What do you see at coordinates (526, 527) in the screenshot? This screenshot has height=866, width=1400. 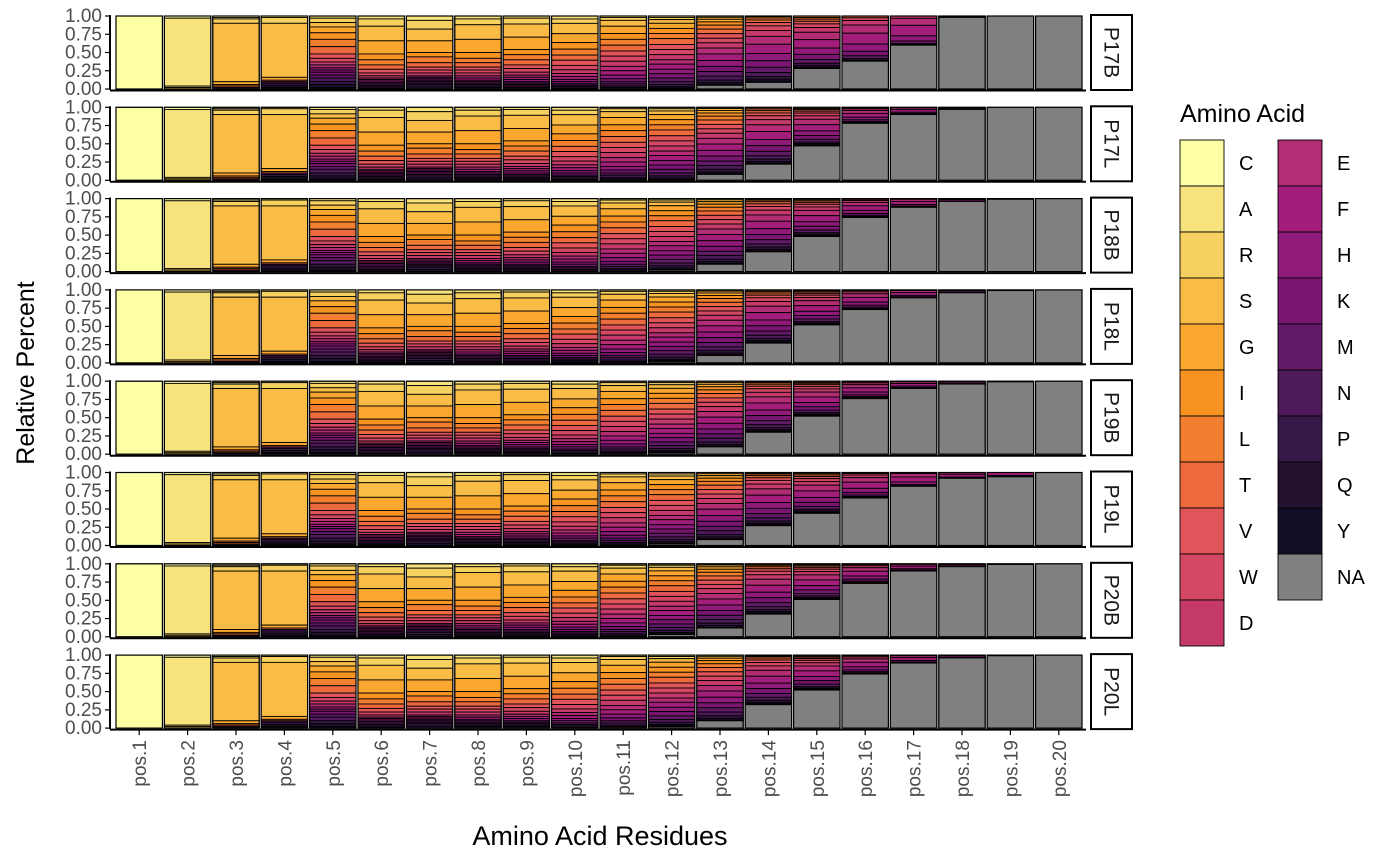 I see `bar-segment-P19L-pos.9-W` at bounding box center [526, 527].